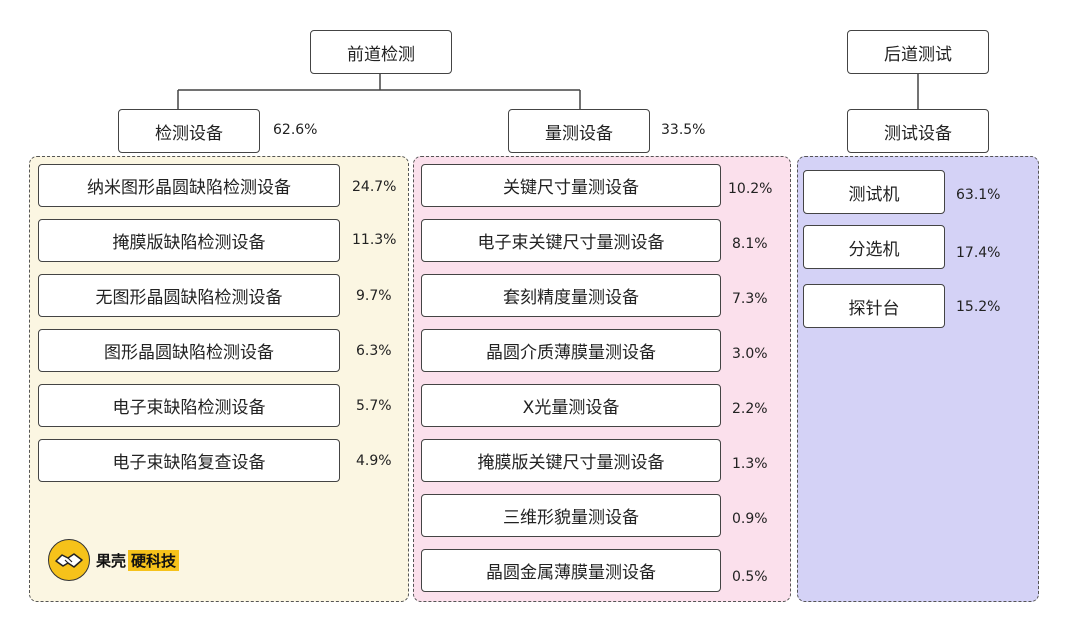  Describe the element at coordinates (374, 240) in the screenshot. I see `inspection-item-pct: 11.3%` at that location.